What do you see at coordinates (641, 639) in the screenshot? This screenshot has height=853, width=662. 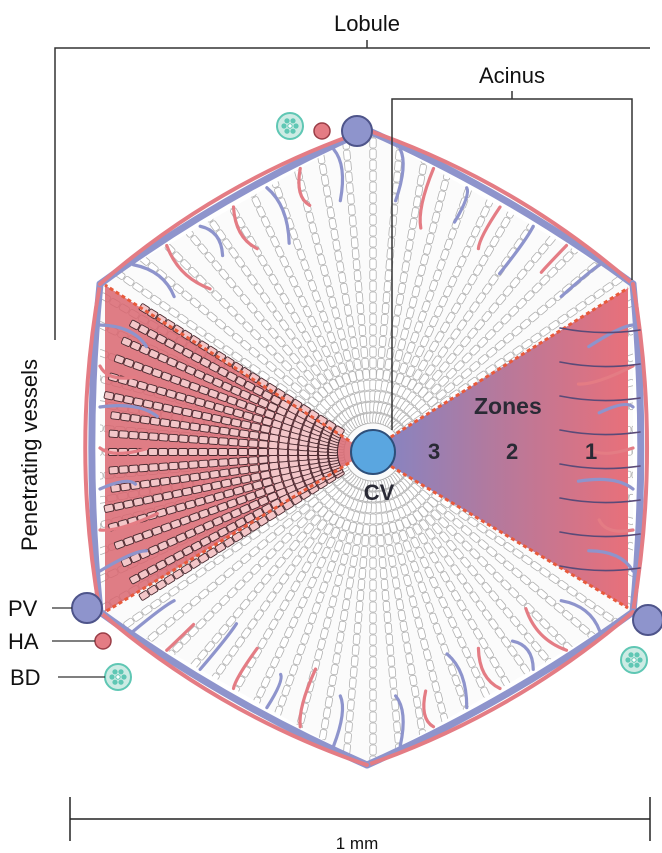 I see `portal-triad-right` at bounding box center [641, 639].